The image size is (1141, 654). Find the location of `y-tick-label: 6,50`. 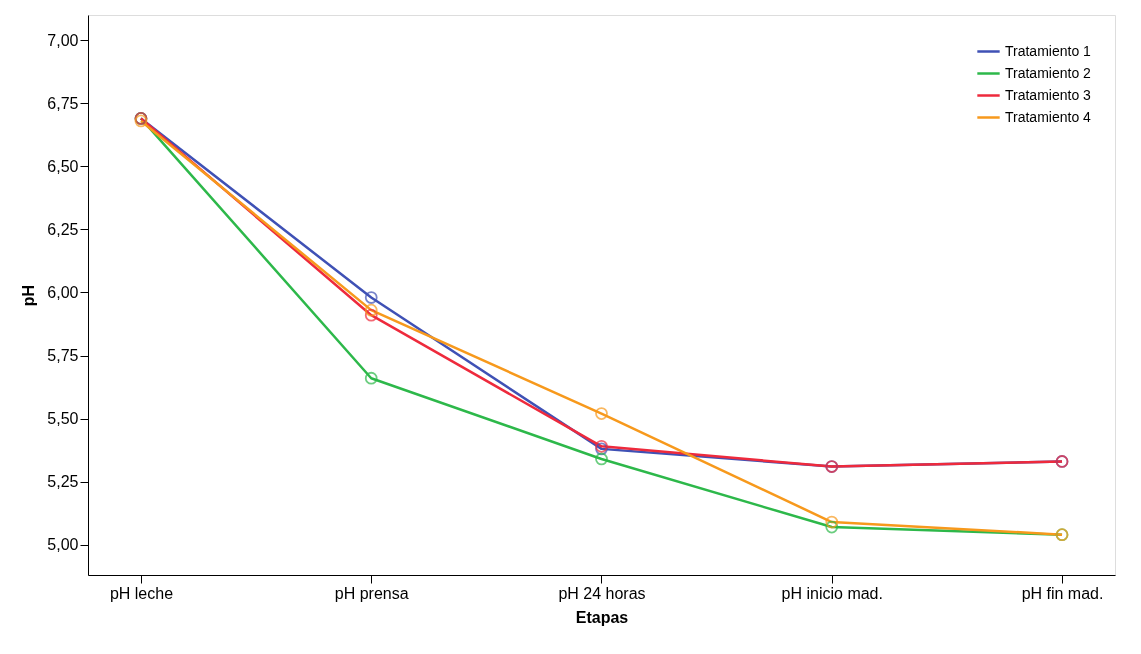

y-tick-label: 6,50 is located at coordinates (63, 166).